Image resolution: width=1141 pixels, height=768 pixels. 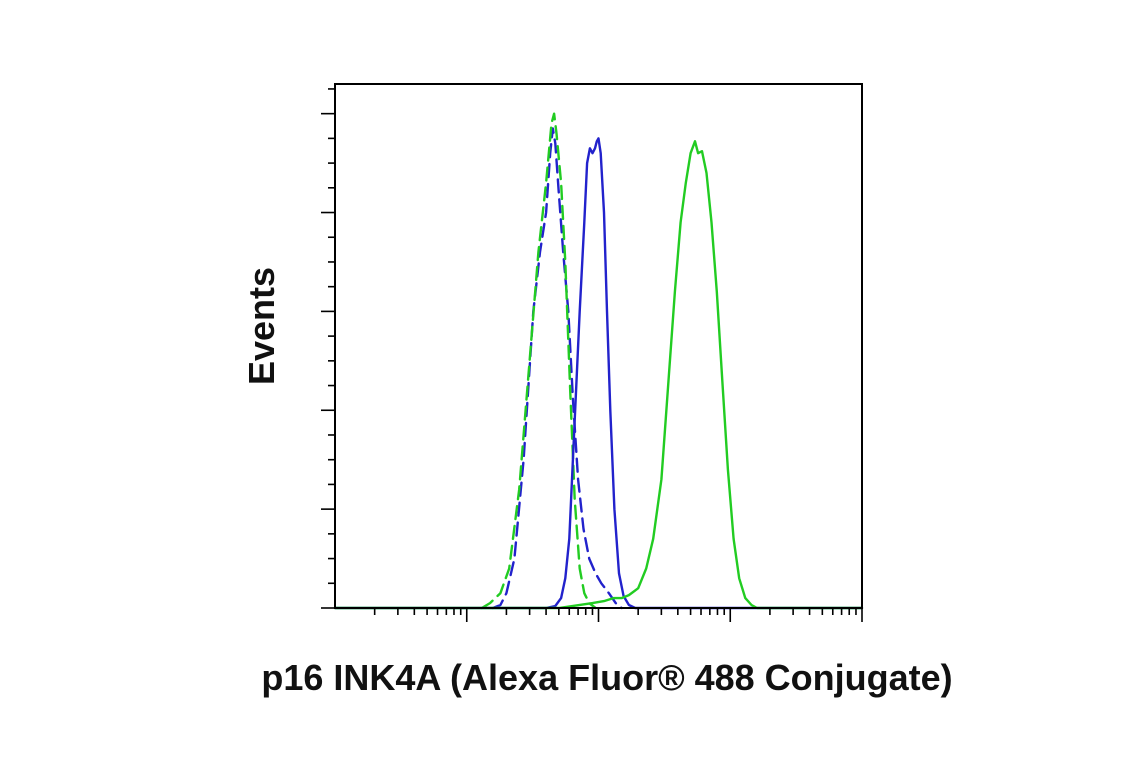 What do you see at coordinates (606, 677) in the screenshot?
I see `x-axis-label: p16 INK4A (Alexa Fluor® 488 Conjugate)` at bounding box center [606, 677].